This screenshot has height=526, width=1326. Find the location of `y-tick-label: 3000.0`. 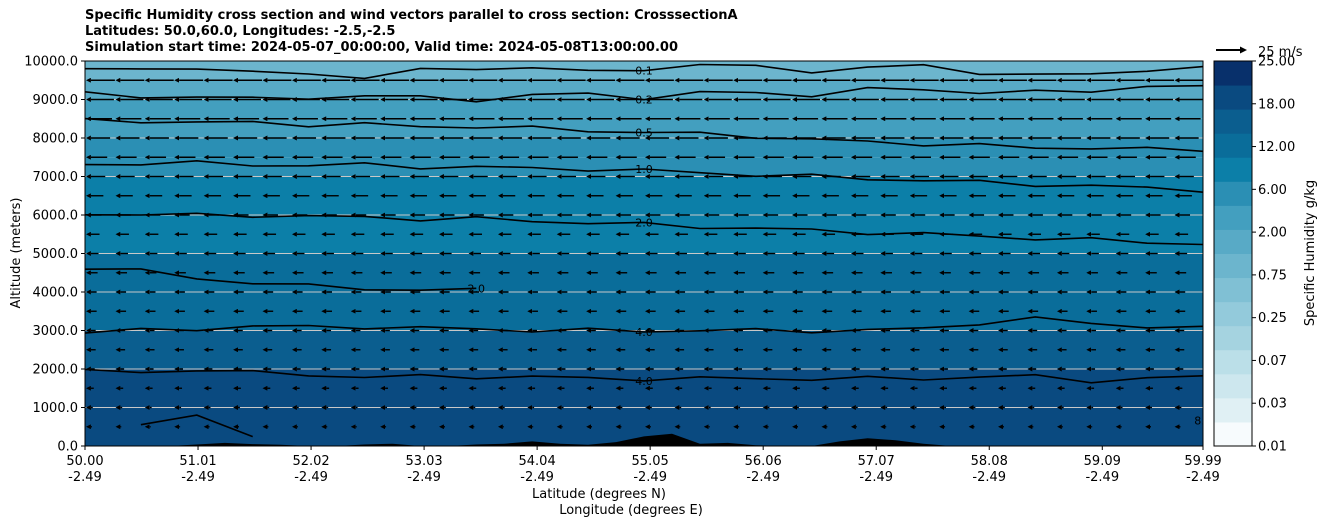

y-tick-label: 3000.0 is located at coordinates (56, 331).